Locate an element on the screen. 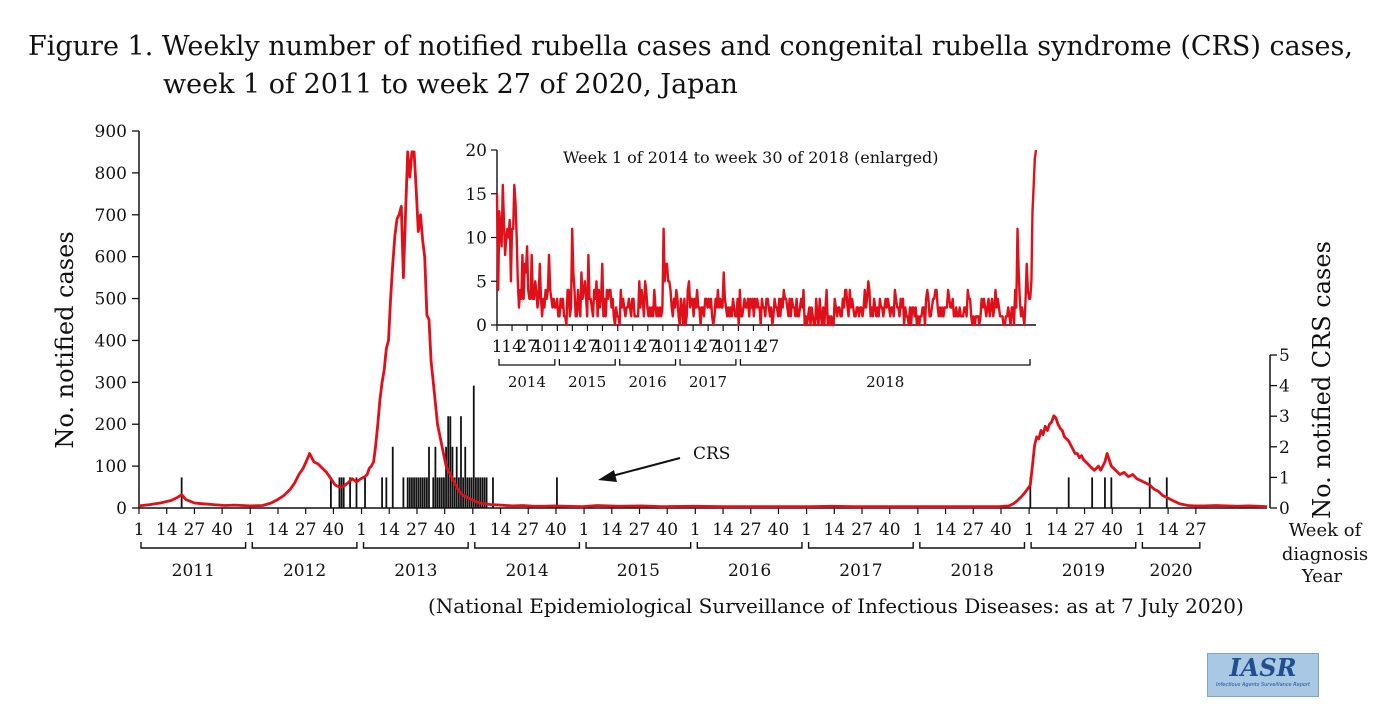 The image size is (1397, 725). year-label: 2020 is located at coordinates (1170, 571).